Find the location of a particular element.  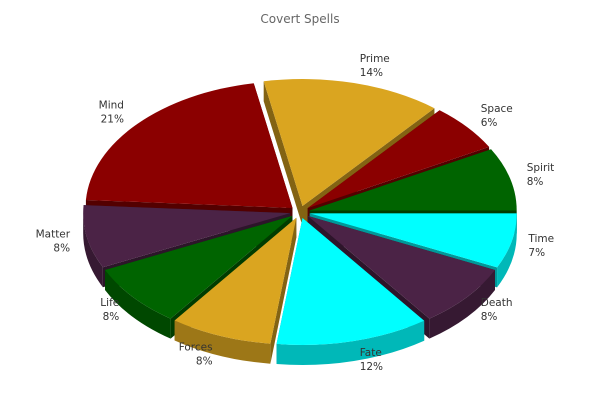

slice-percent-time: 7% is located at coordinates (536, 253).